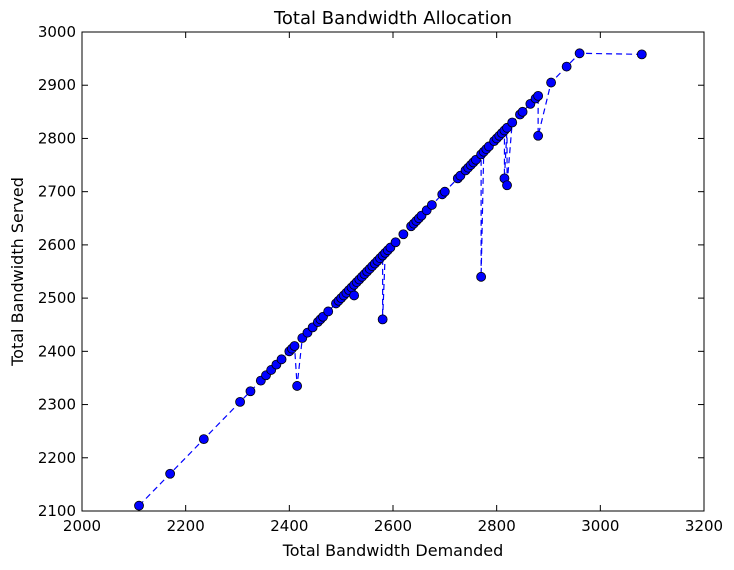  Describe the element at coordinates (392, 18) in the screenshot. I see `chart-title: Total Bandwidth Allocation` at that location.